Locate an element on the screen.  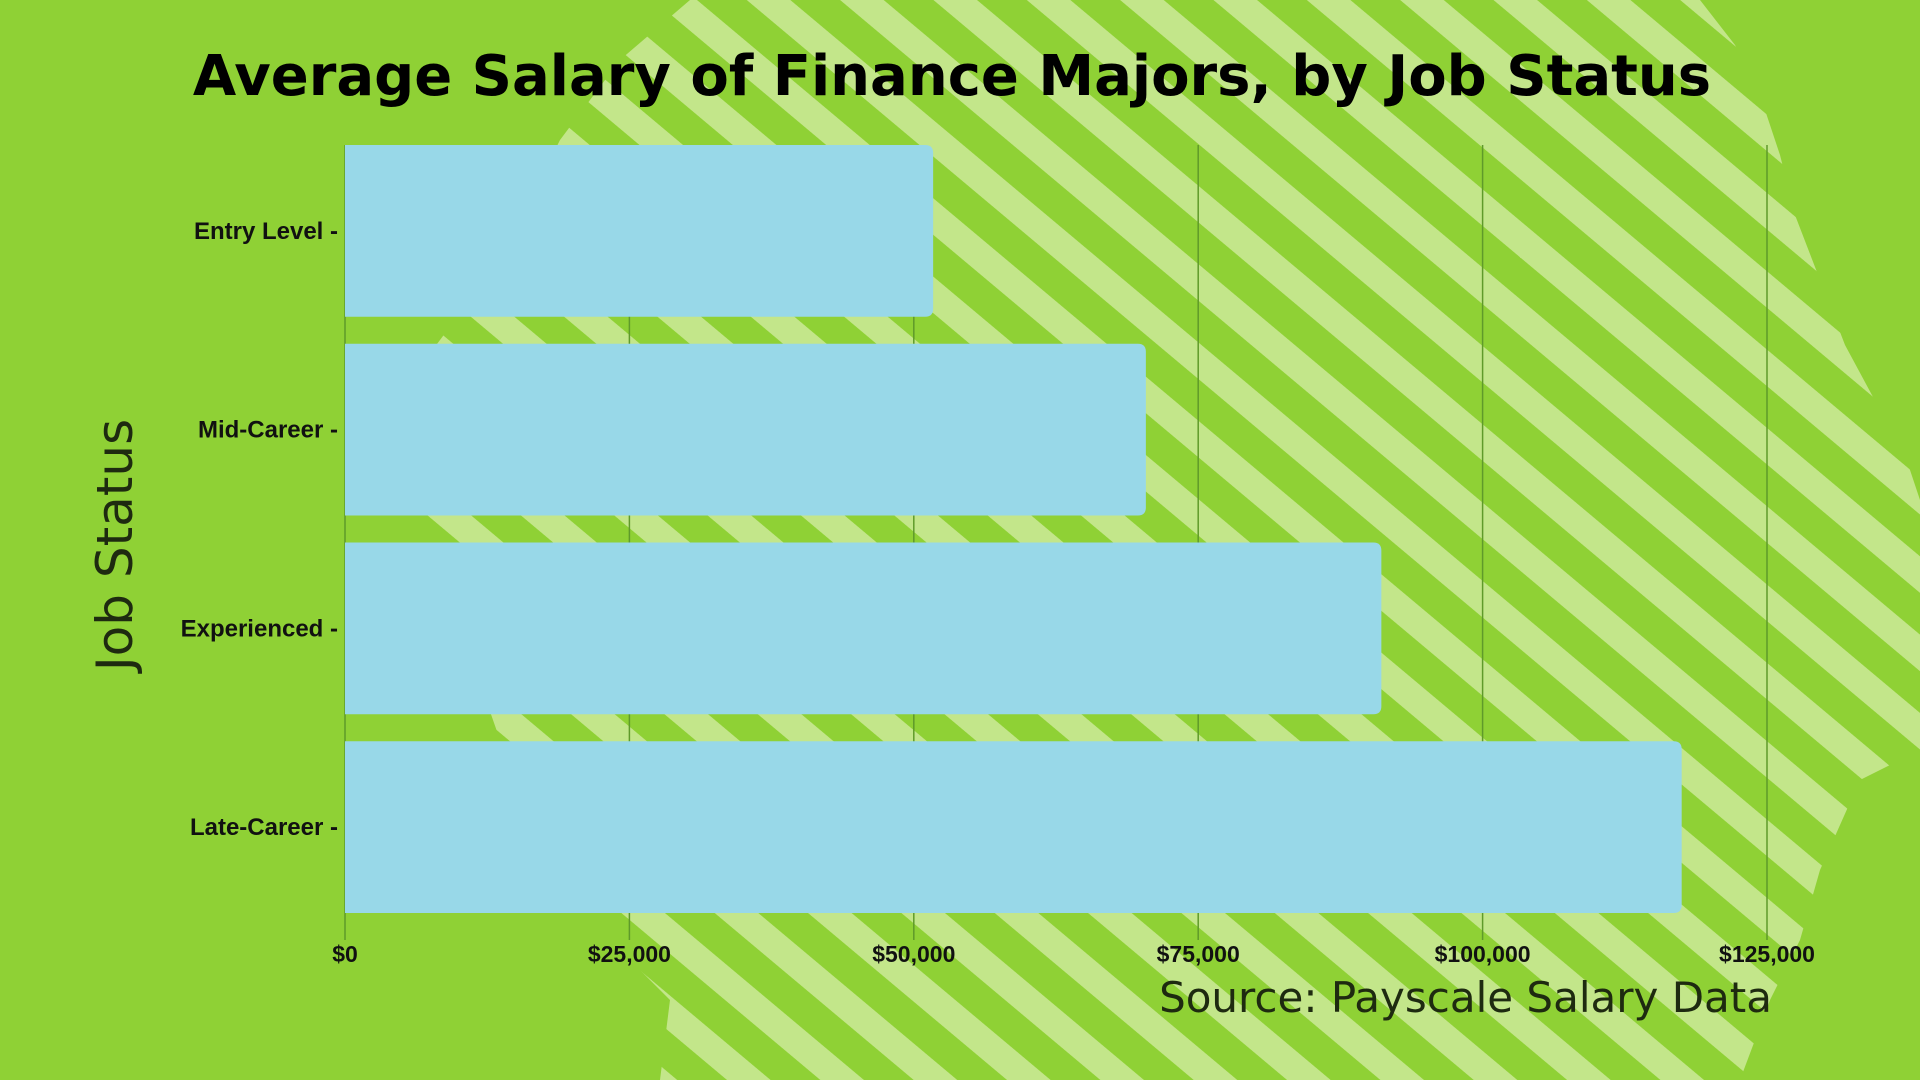
bar-entry-level is located at coordinates (639, 231).